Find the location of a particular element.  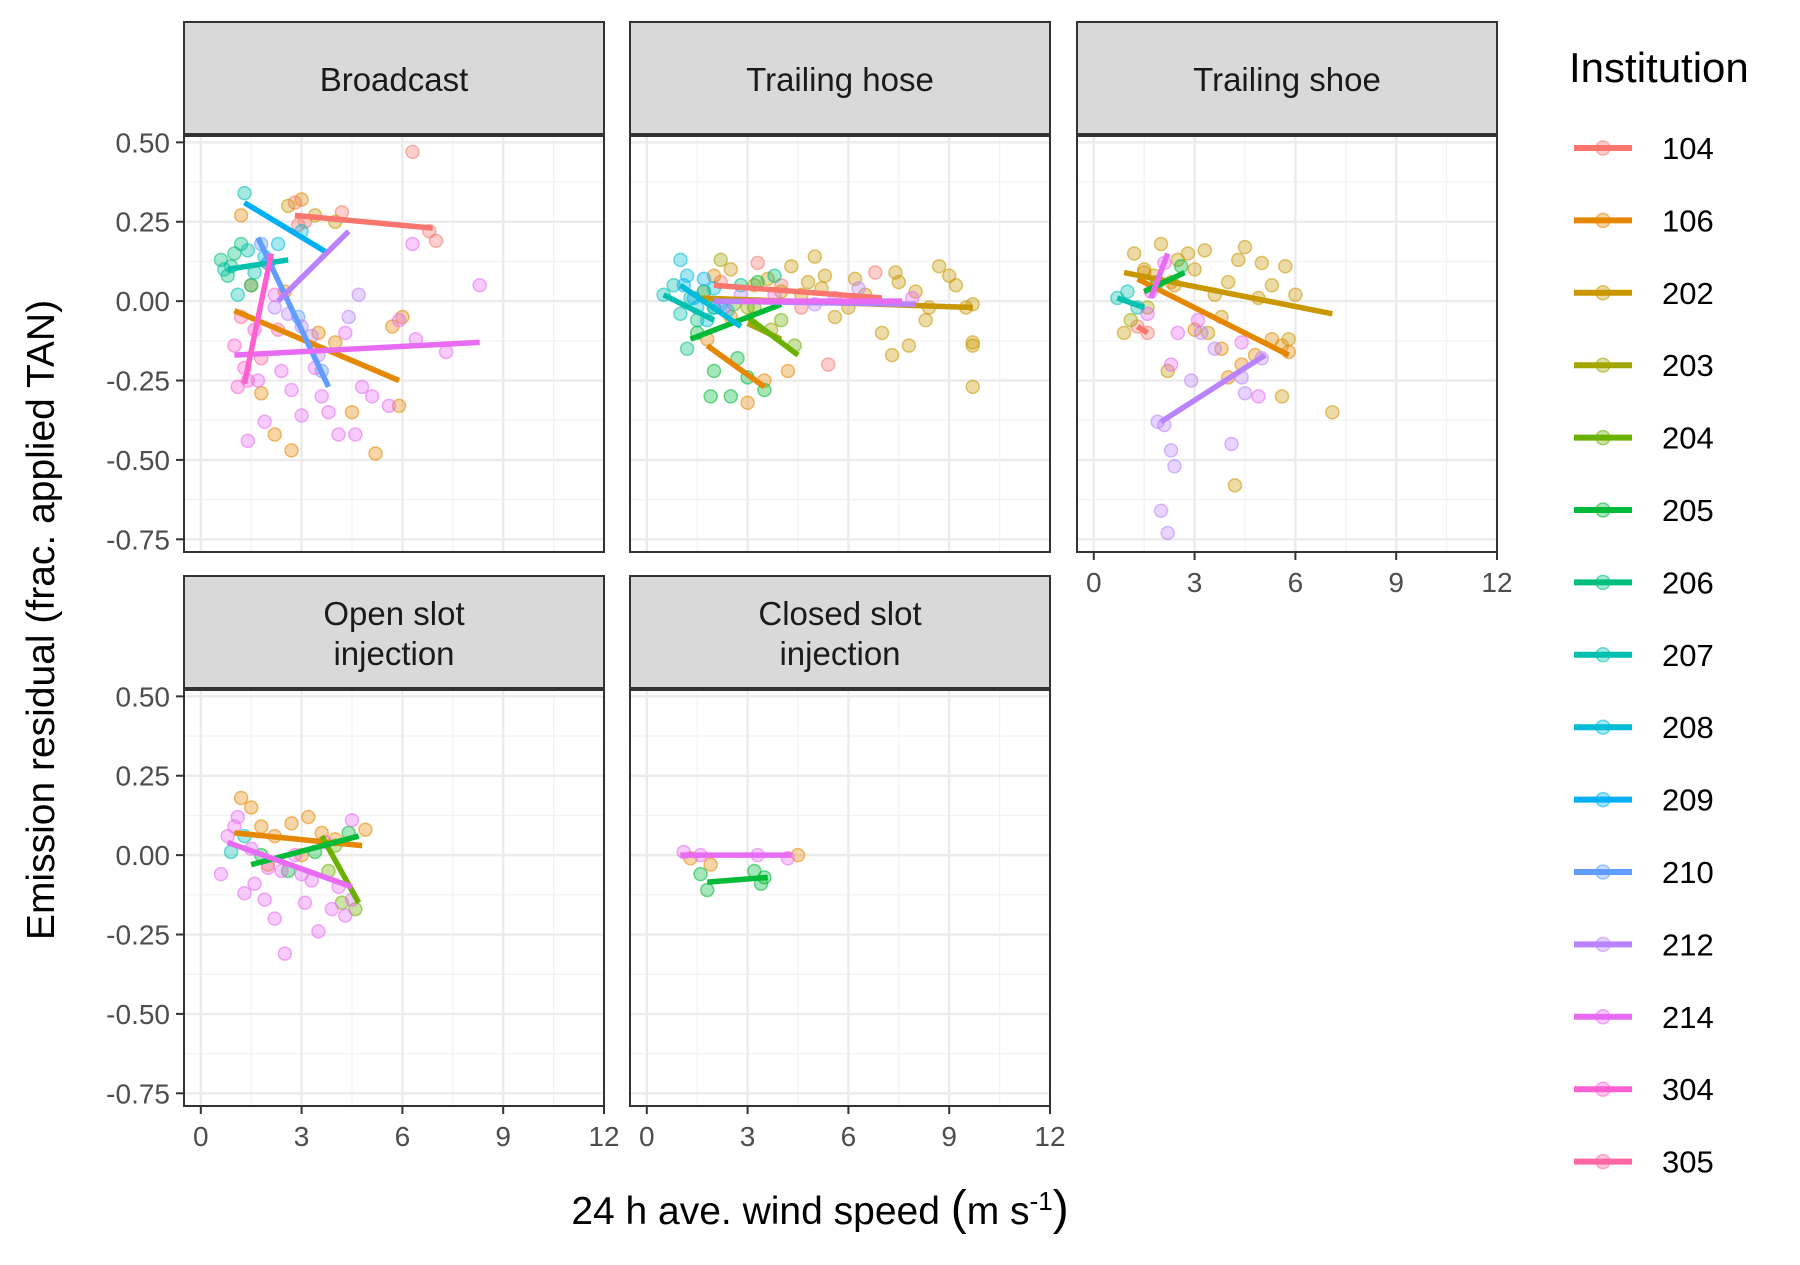

facet-strip-label: Broadcast is located at coordinates (394, 79).